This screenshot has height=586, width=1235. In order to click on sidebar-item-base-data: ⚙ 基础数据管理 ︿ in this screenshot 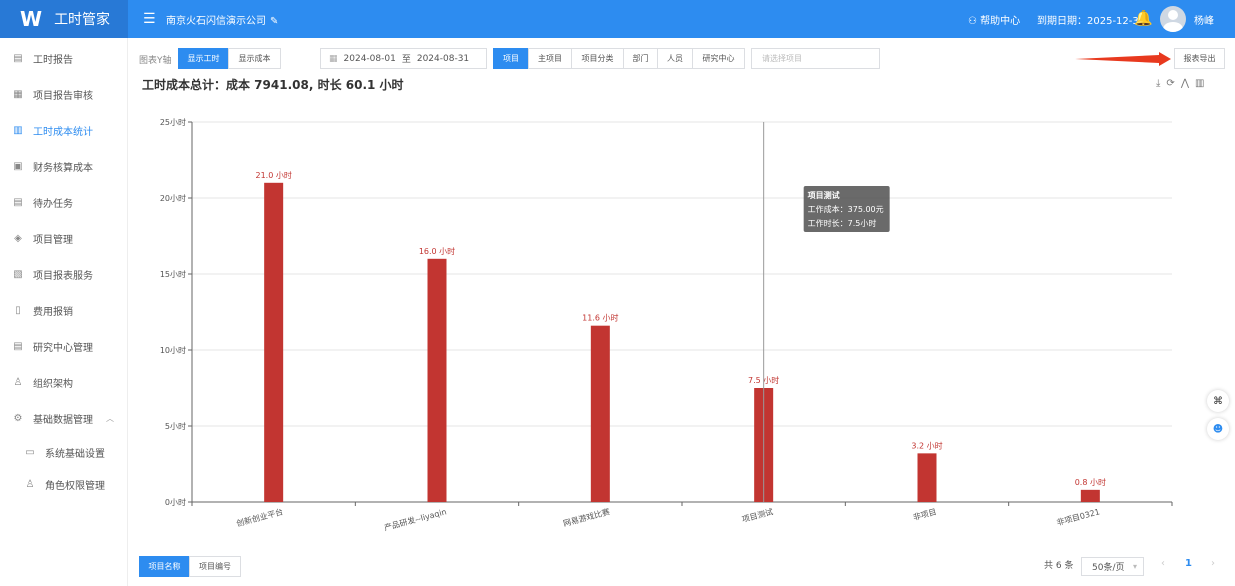, I will do `click(64, 418)`.